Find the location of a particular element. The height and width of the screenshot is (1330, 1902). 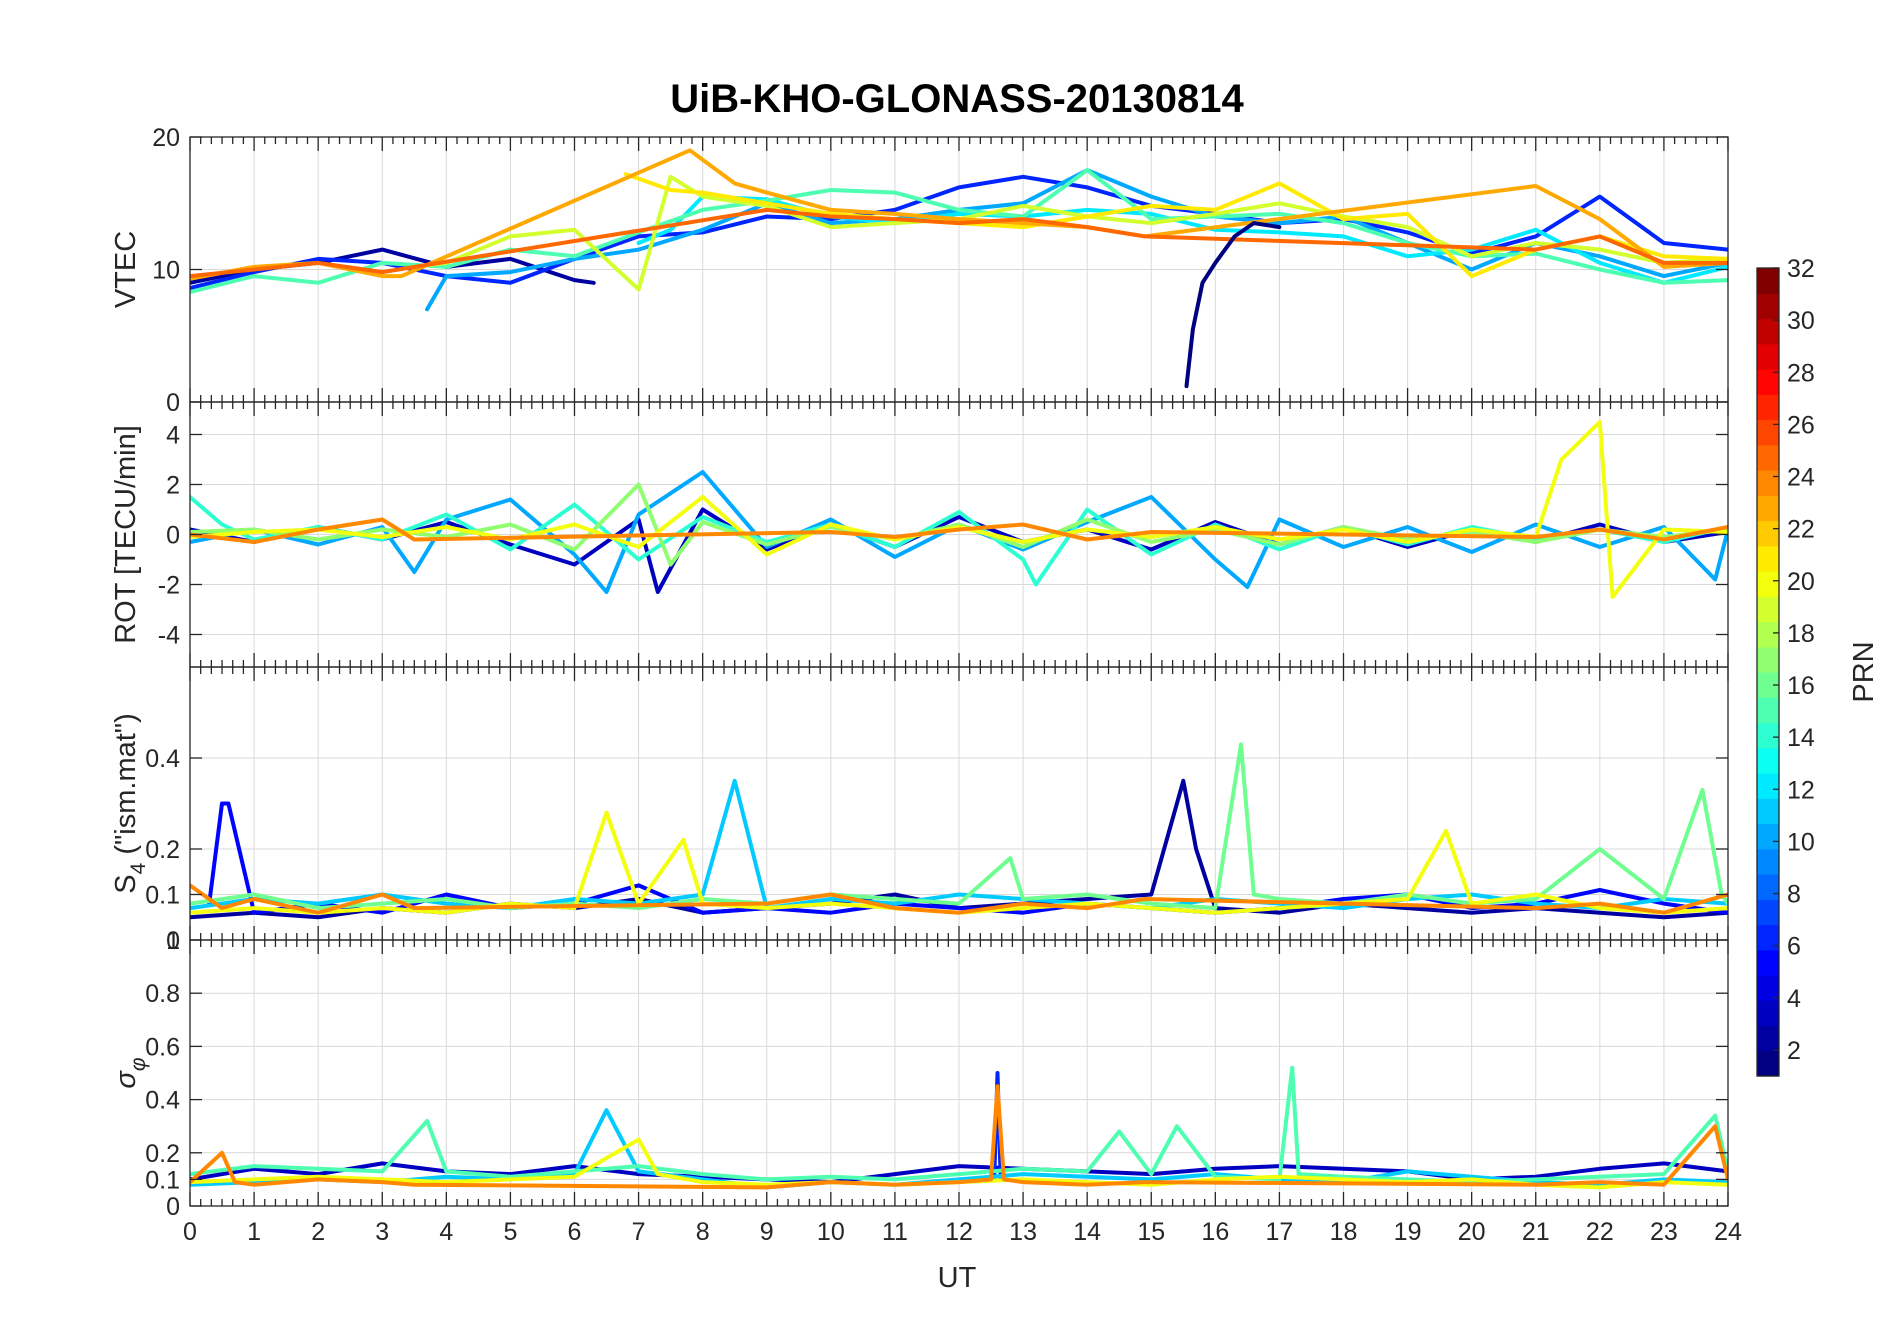

colorbar-tick-label: 24 is located at coordinates (1801, 478).